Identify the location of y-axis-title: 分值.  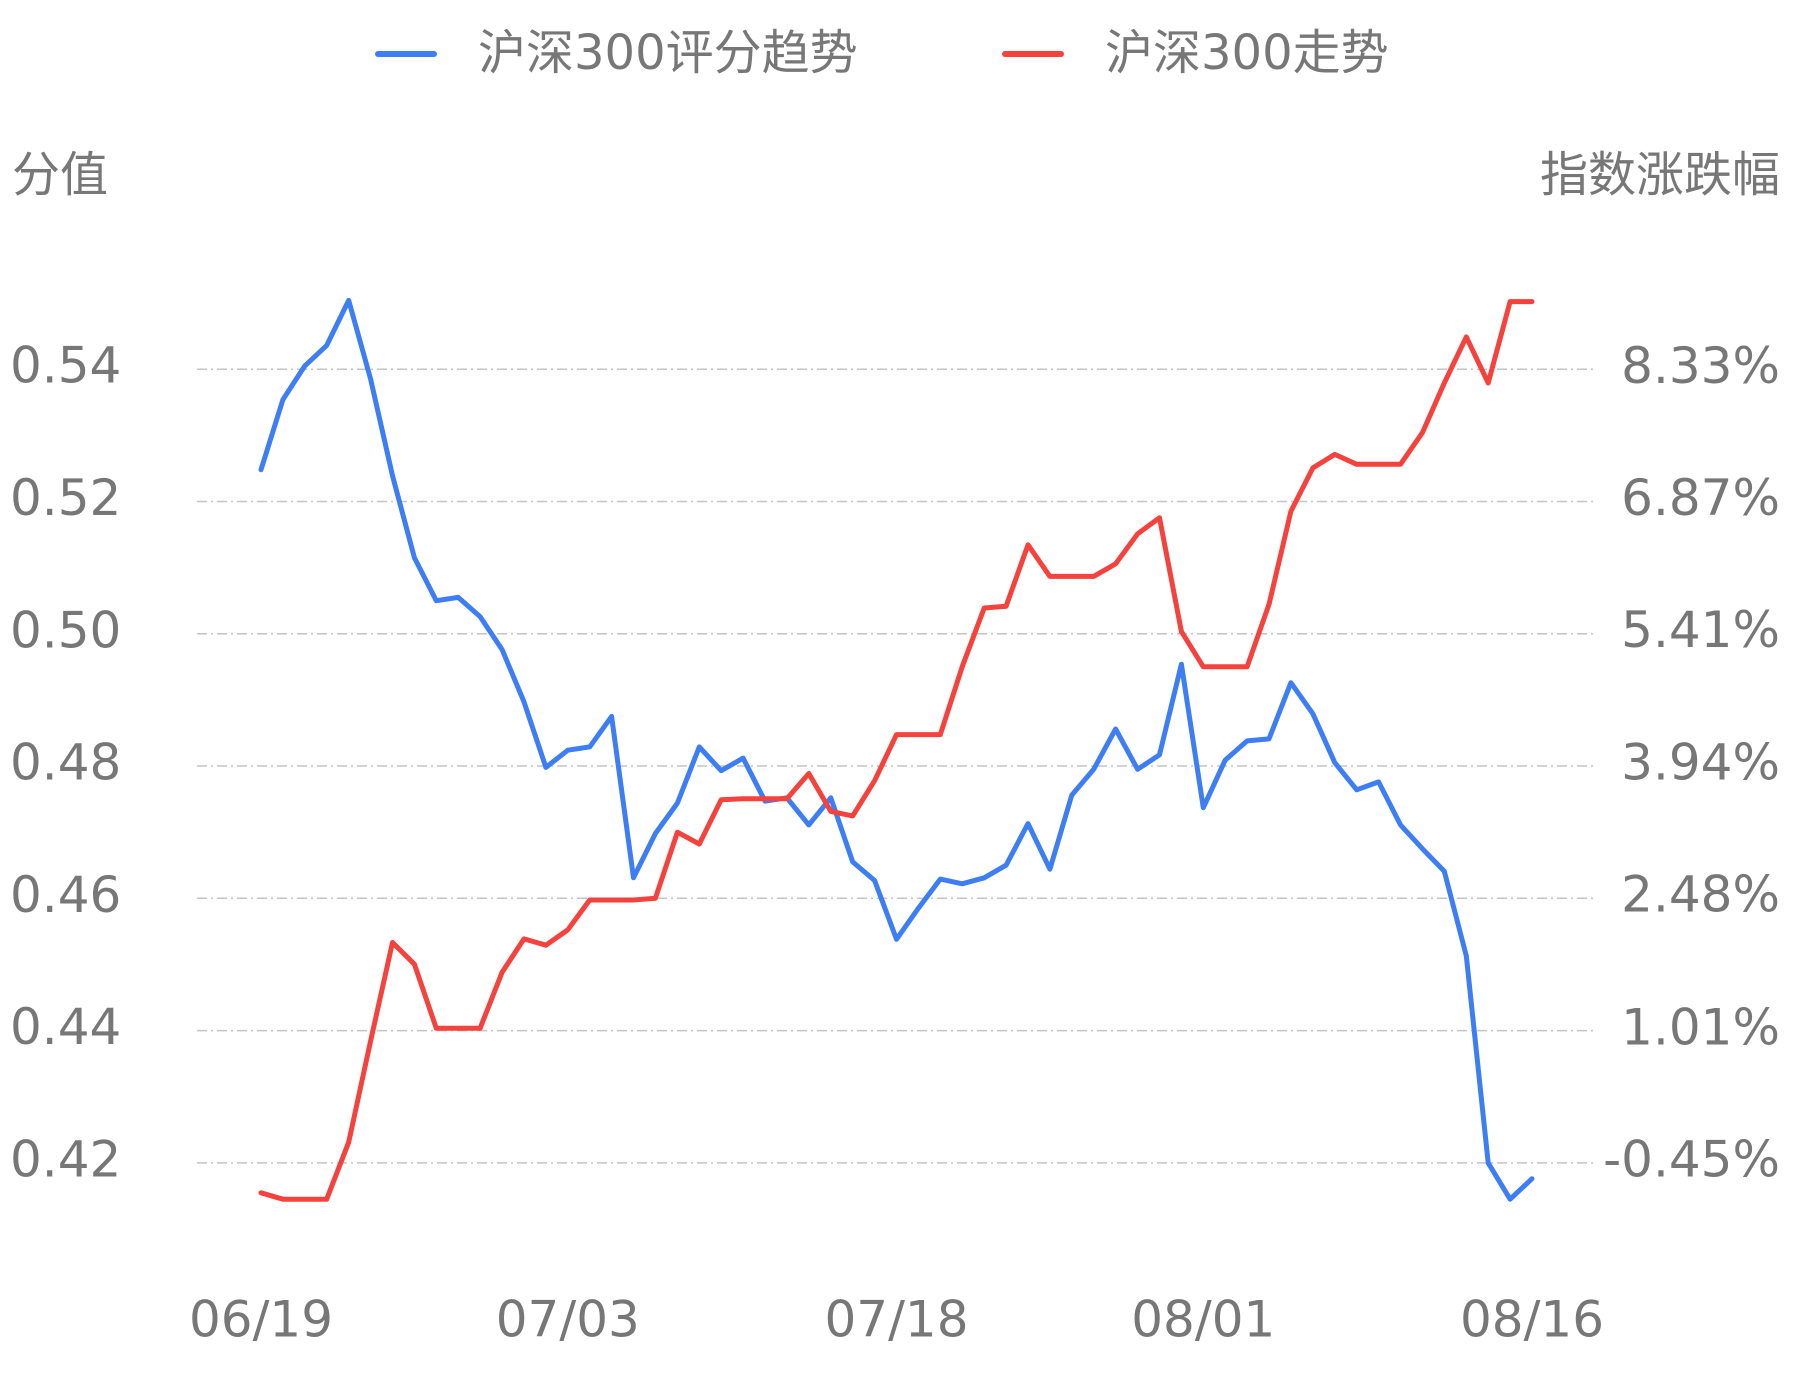
(60, 175).